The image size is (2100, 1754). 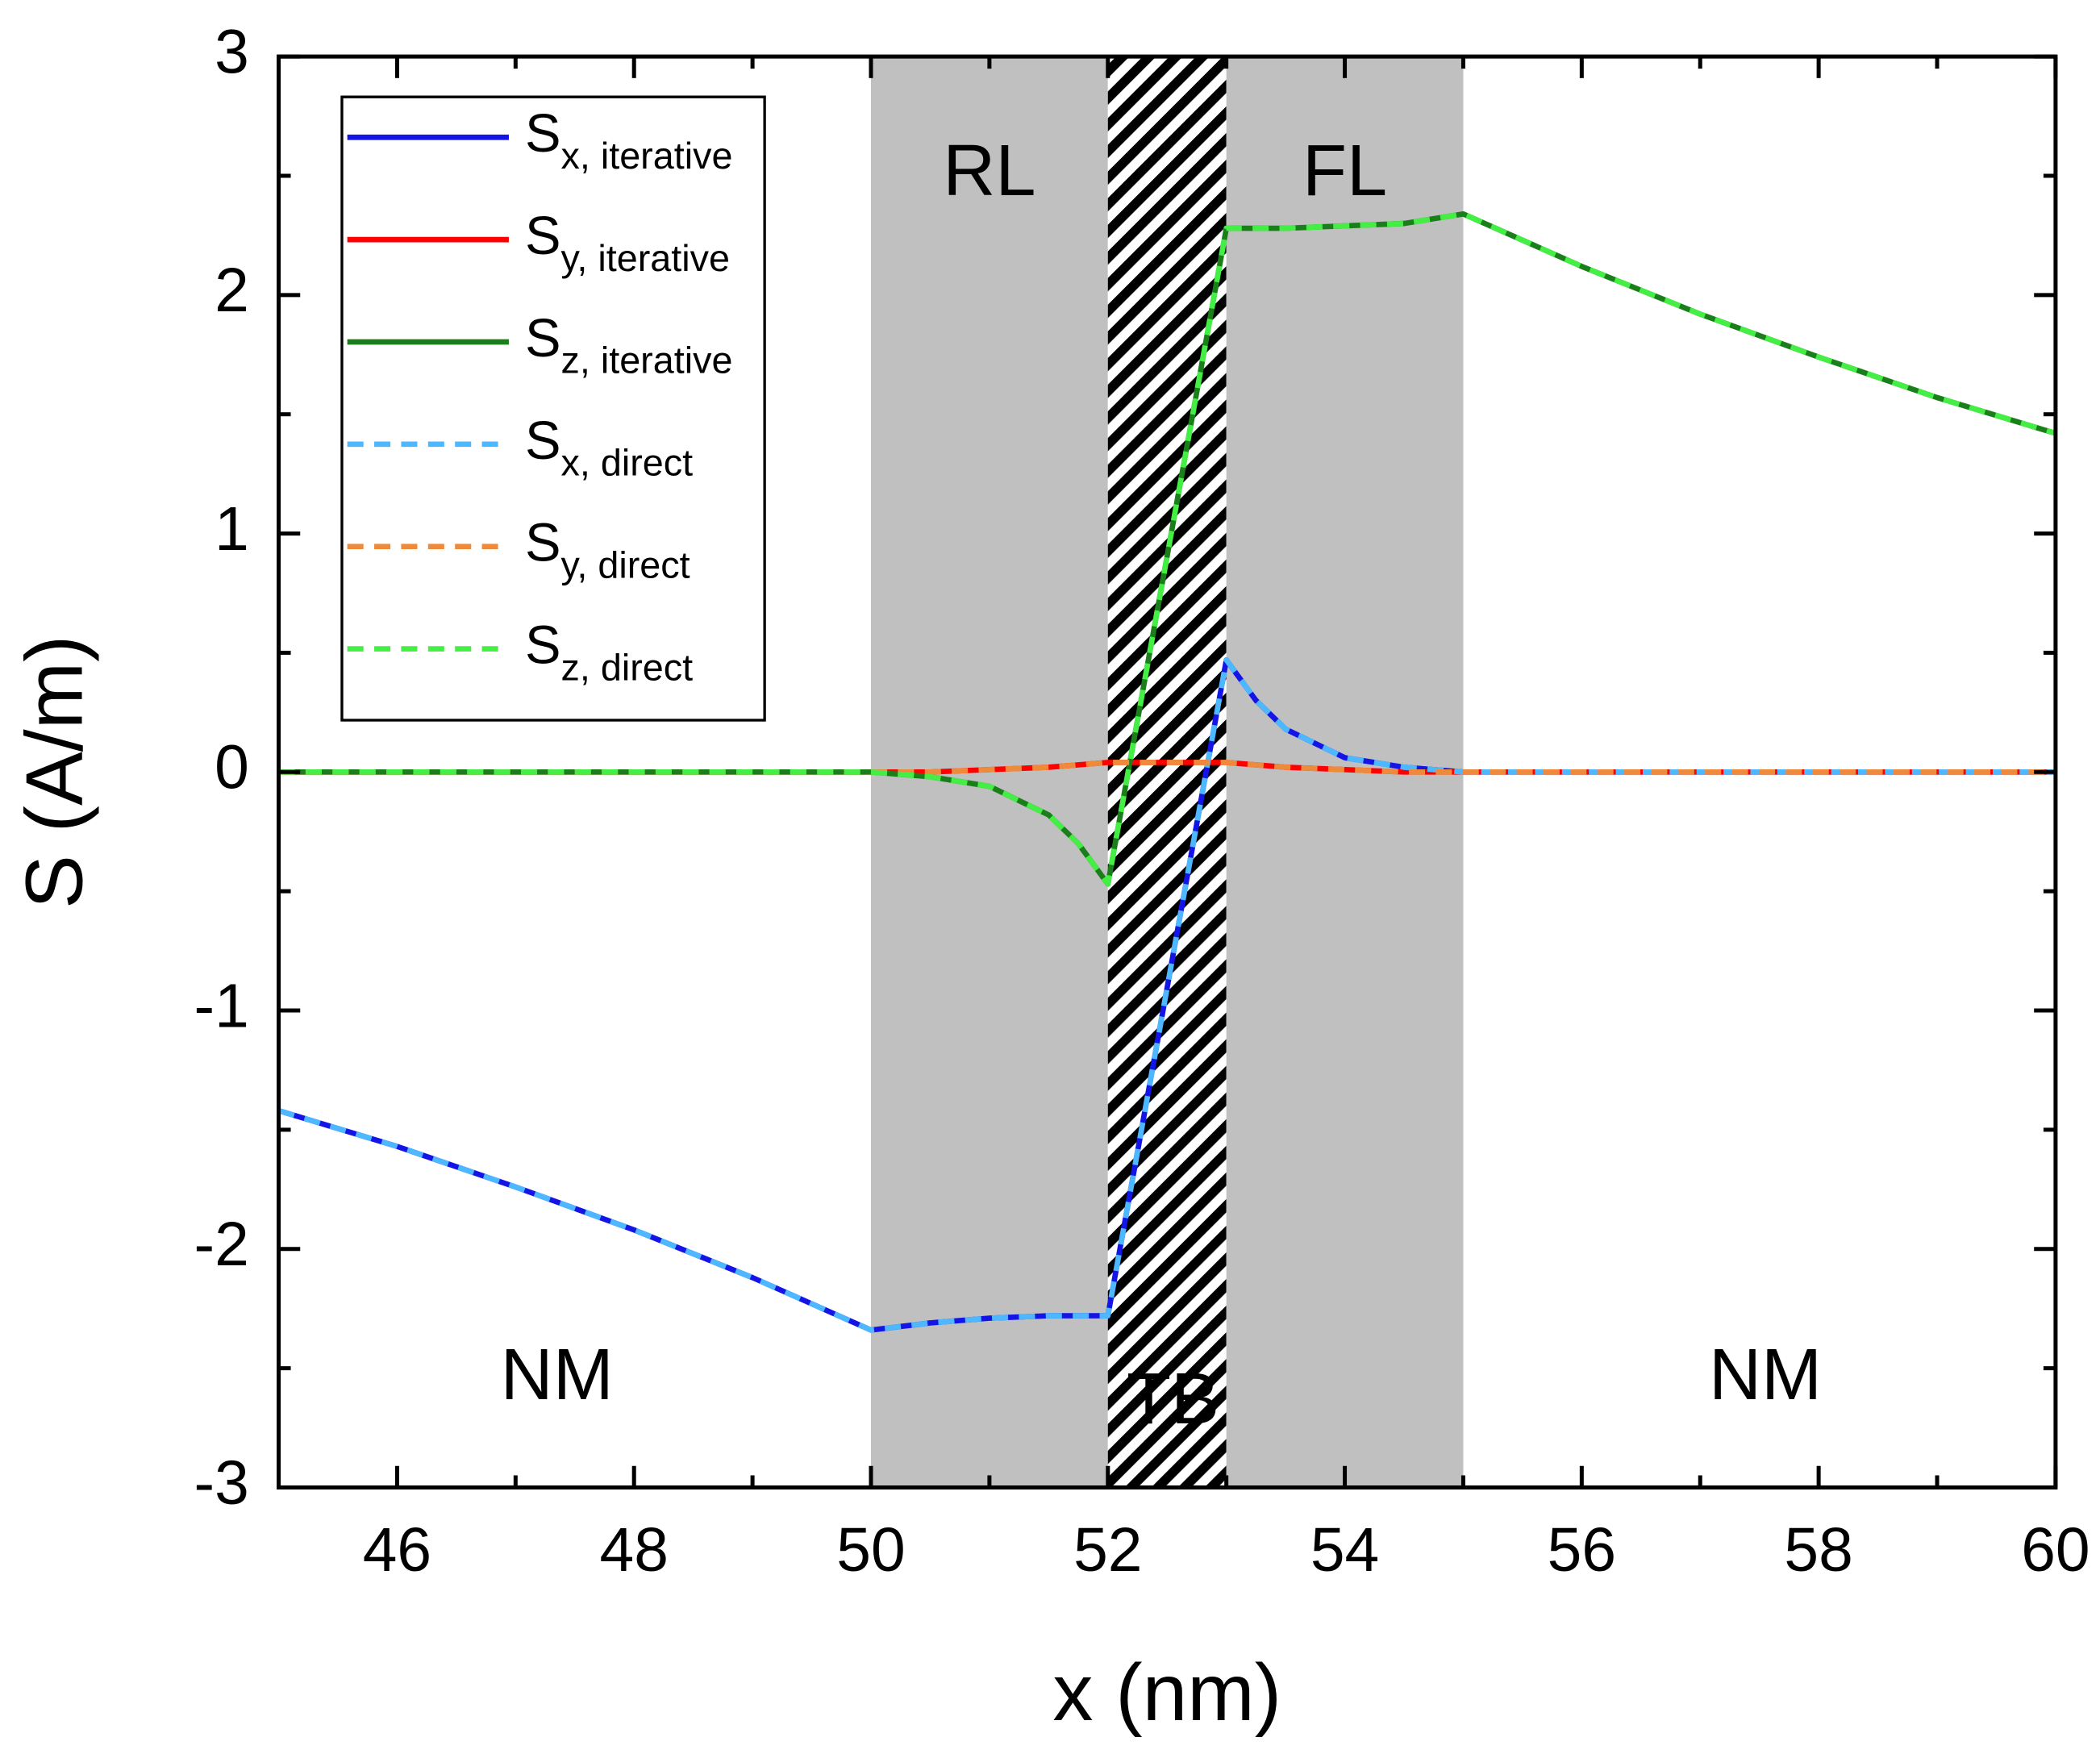 What do you see at coordinates (647, 360) in the screenshot?
I see `legend-subscript: z, iterative` at bounding box center [647, 360].